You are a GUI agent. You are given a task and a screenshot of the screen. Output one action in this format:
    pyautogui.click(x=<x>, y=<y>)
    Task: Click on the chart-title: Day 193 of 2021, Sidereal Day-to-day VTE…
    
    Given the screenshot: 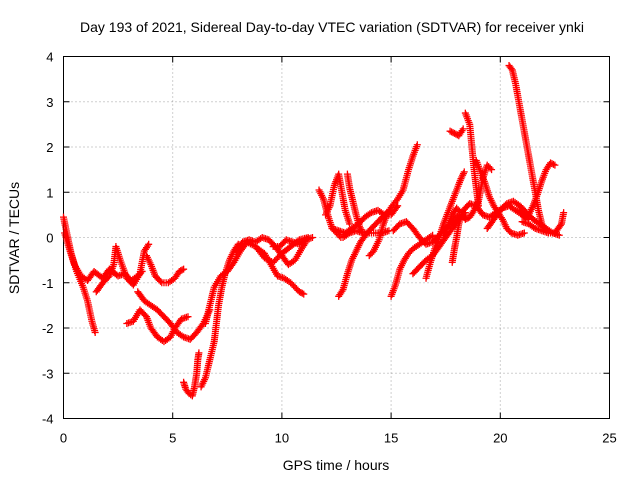 What is the action you would take?
    pyautogui.click(x=332, y=27)
    